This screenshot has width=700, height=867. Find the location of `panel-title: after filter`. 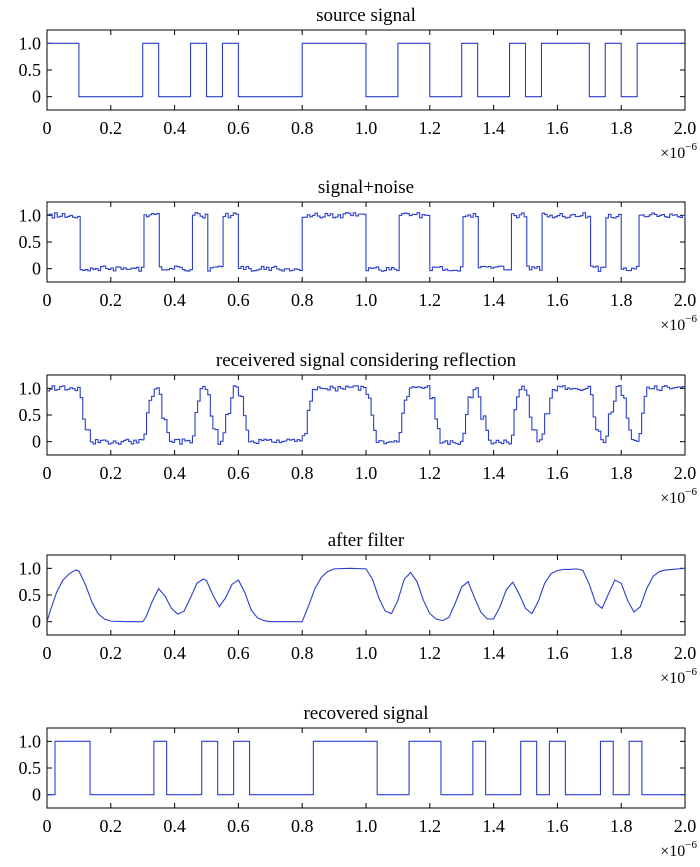

panel-title: after filter is located at coordinates (366, 540).